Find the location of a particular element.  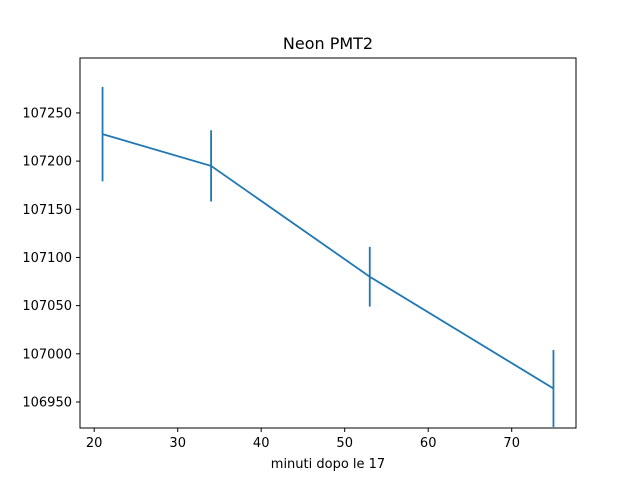

x-tick-label: 70 is located at coordinates (511, 443).